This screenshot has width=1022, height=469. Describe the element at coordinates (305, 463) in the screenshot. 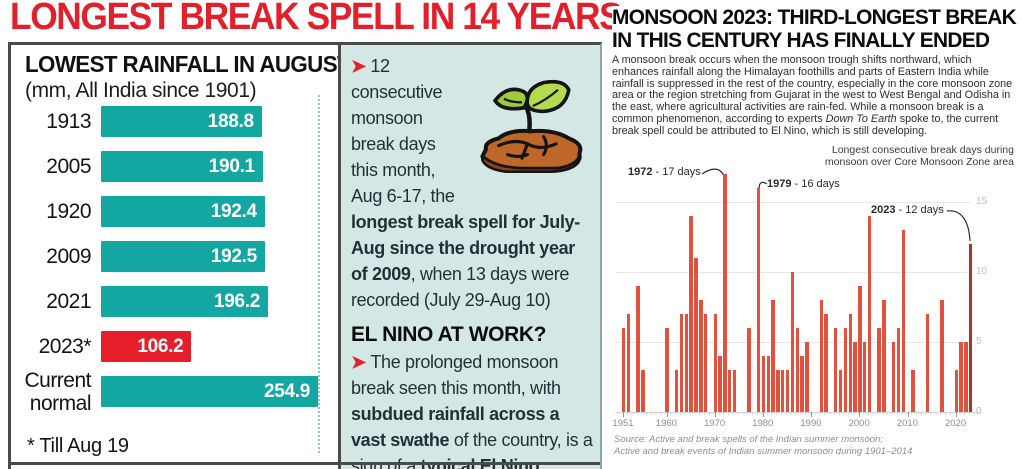

I see `box-bottom-border` at that location.